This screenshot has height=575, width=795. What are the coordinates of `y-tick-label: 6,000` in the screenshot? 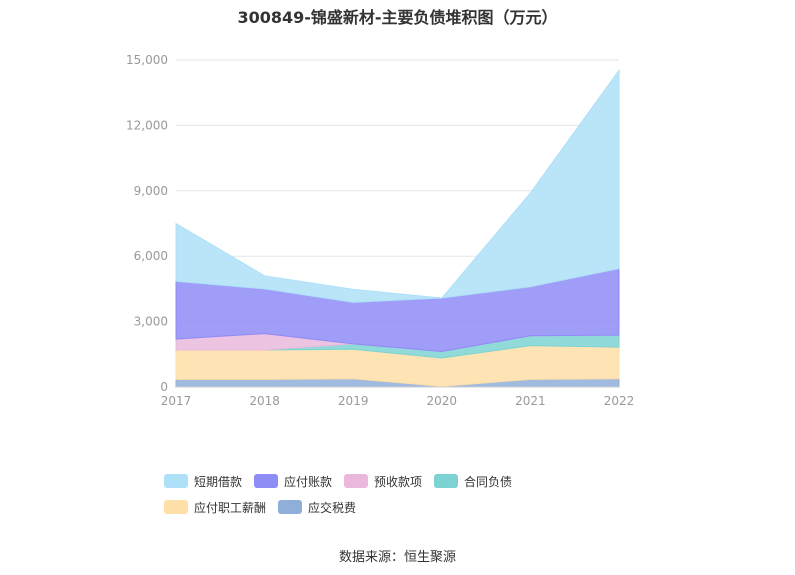 It's located at (151, 256).